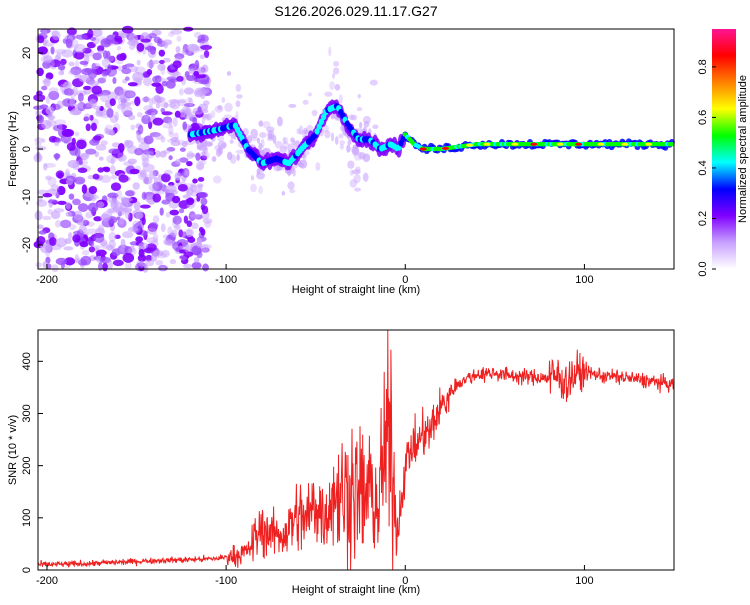  I want to click on snr-x-tick-label: -200, so click(47, 581).